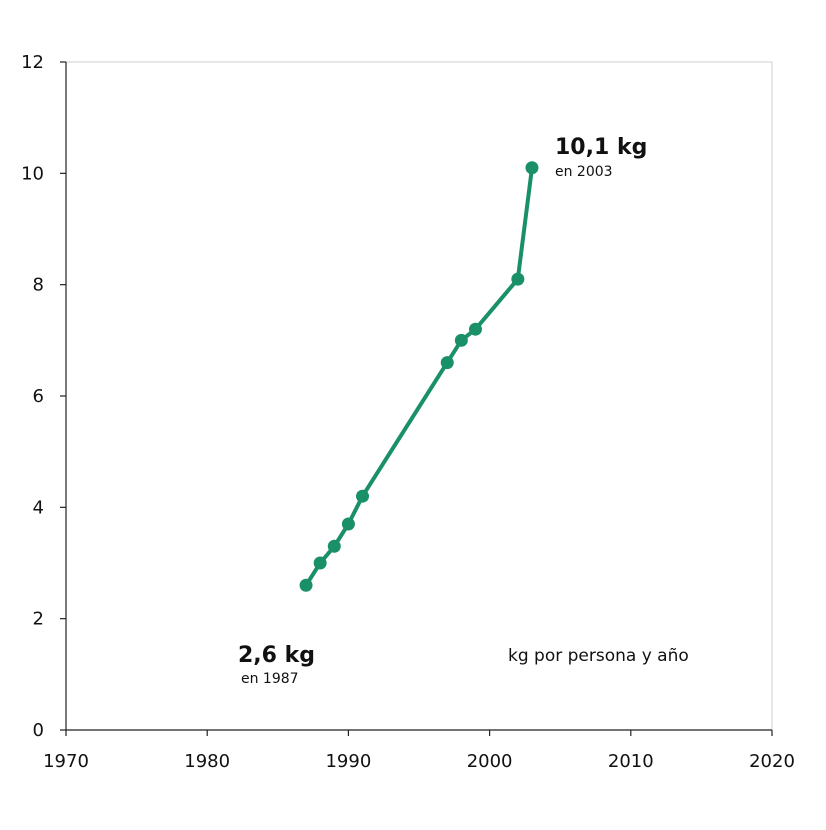 The width and height of the screenshot is (826, 830). What do you see at coordinates (32, 62) in the screenshot?
I see `y-tick-label: 12` at bounding box center [32, 62].